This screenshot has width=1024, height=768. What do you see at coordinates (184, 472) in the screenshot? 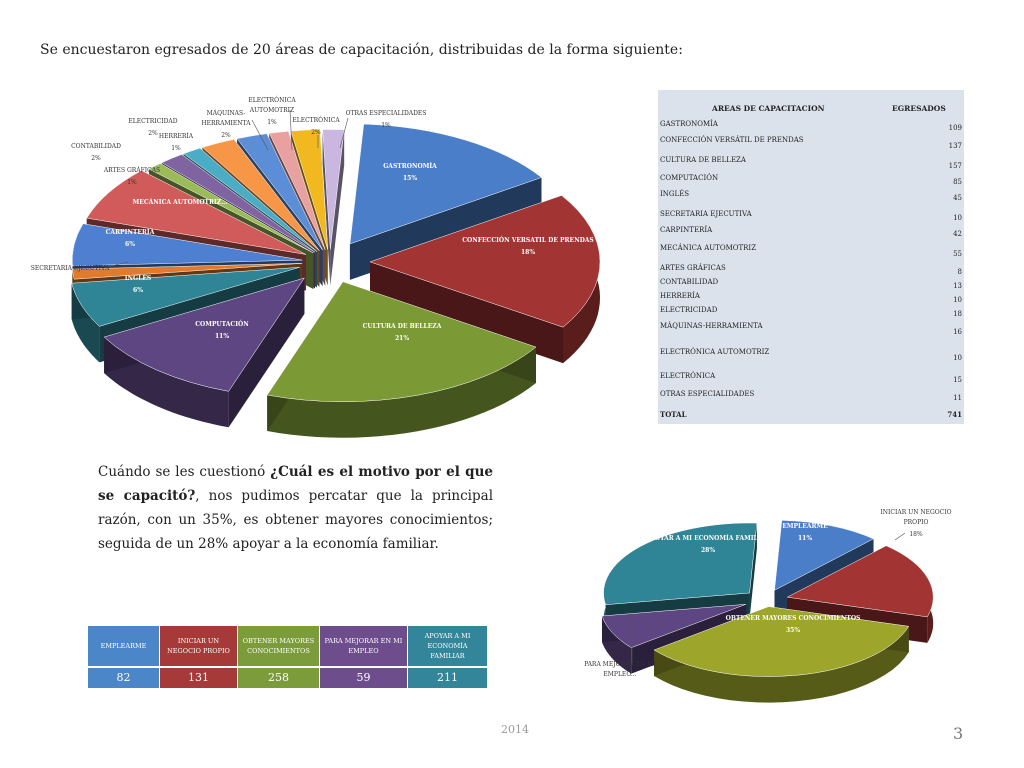
I see `paragraph-text-start: Cuándo se les cuestionó` at bounding box center [184, 472].